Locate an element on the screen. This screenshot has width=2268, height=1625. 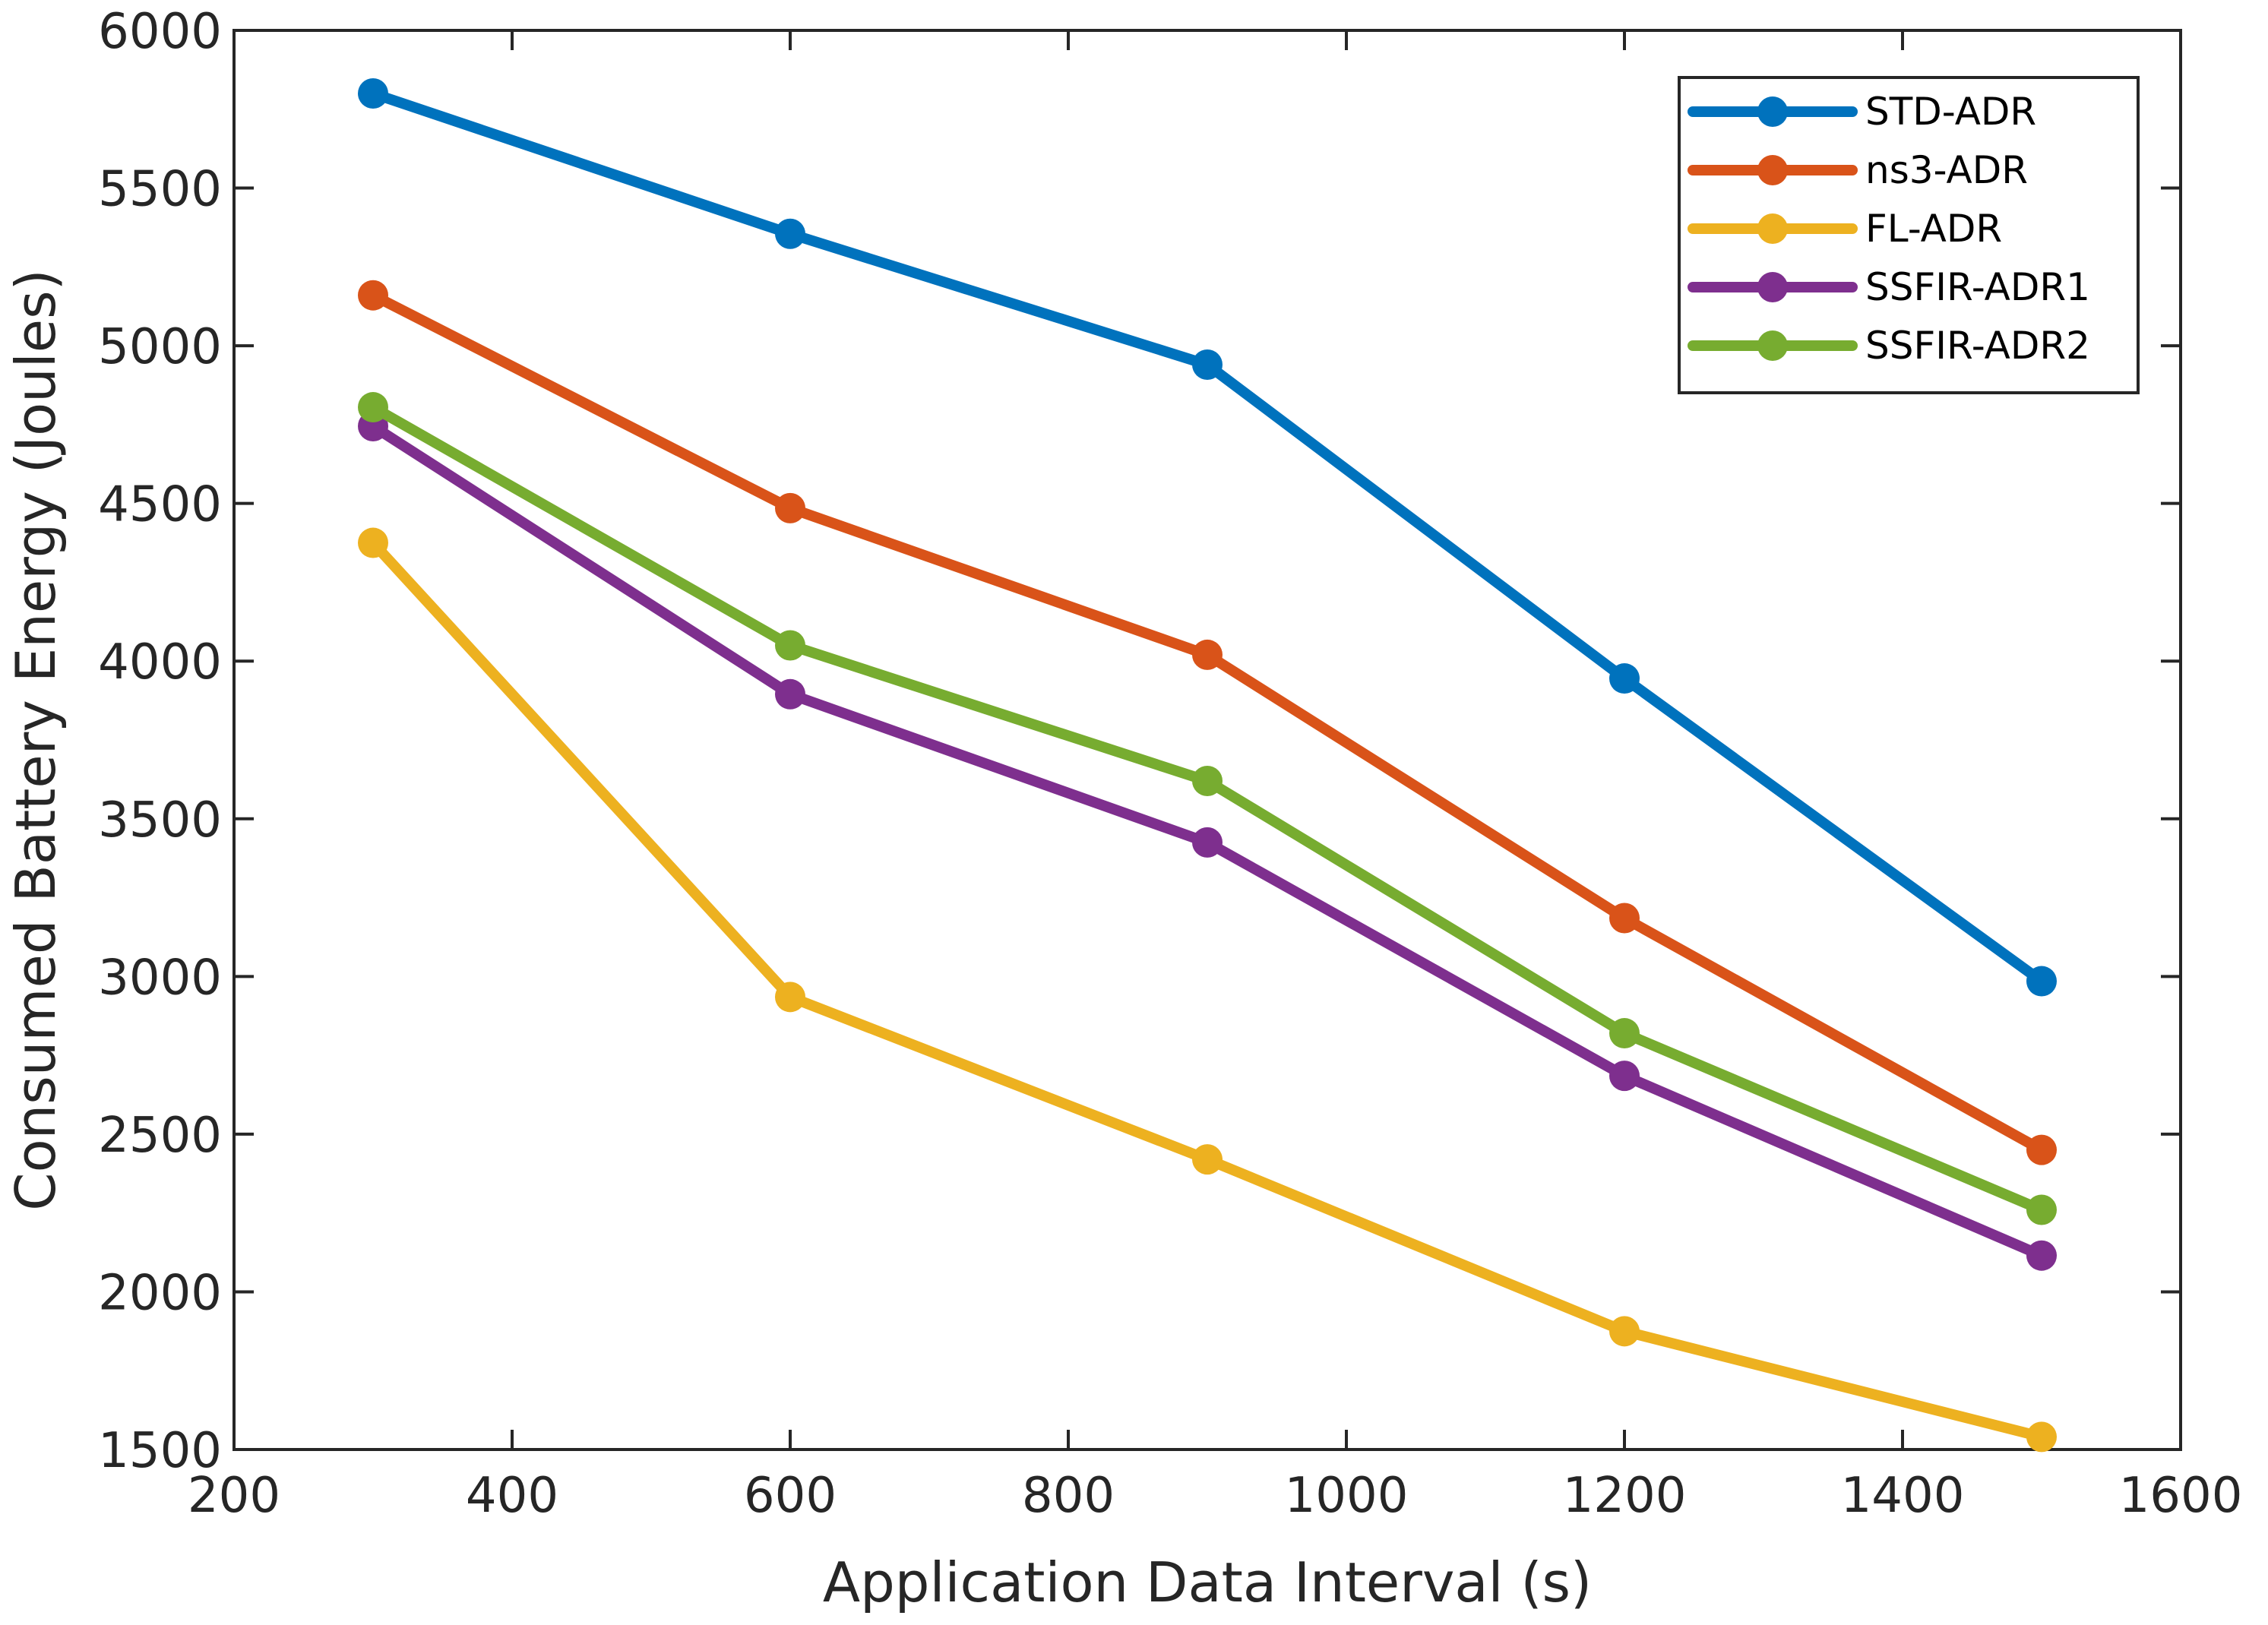
x-tick-label: 1400 is located at coordinates (1903, 1496).